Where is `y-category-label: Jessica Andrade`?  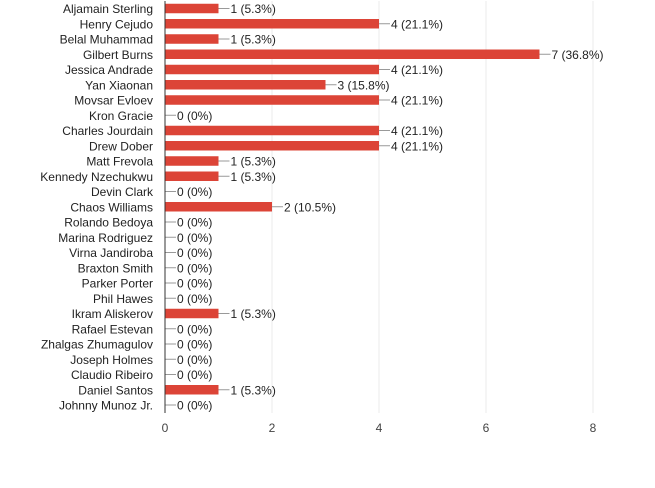
y-category-label: Jessica Andrade is located at coordinates (109, 70).